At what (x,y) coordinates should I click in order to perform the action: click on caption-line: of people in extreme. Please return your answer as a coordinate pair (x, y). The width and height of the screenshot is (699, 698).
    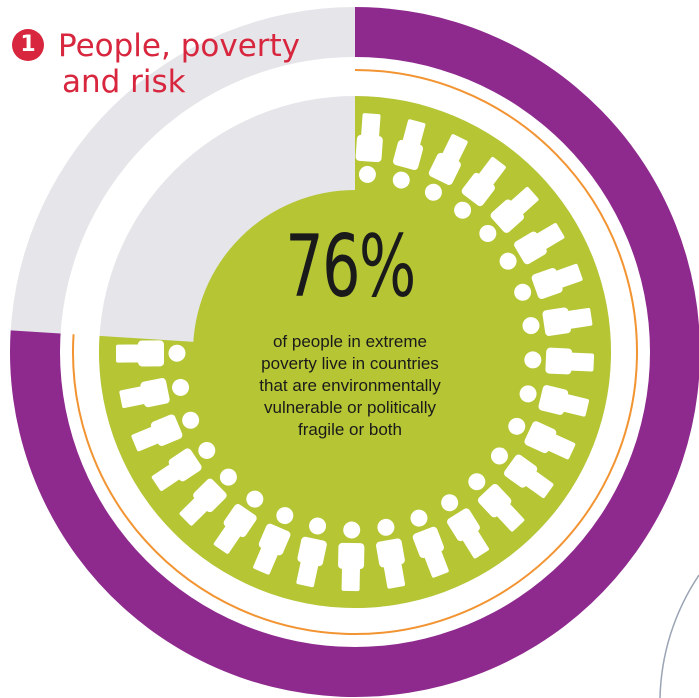
    Looking at the image, I should click on (350, 341).